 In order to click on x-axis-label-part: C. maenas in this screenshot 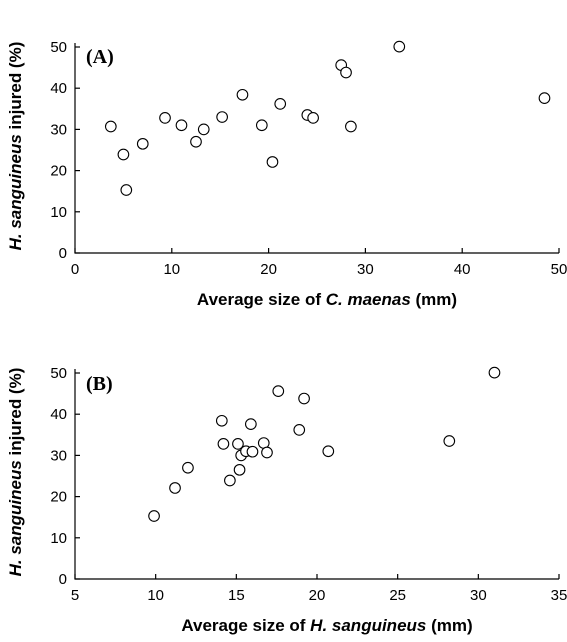, I will do `click(368, 299)`.